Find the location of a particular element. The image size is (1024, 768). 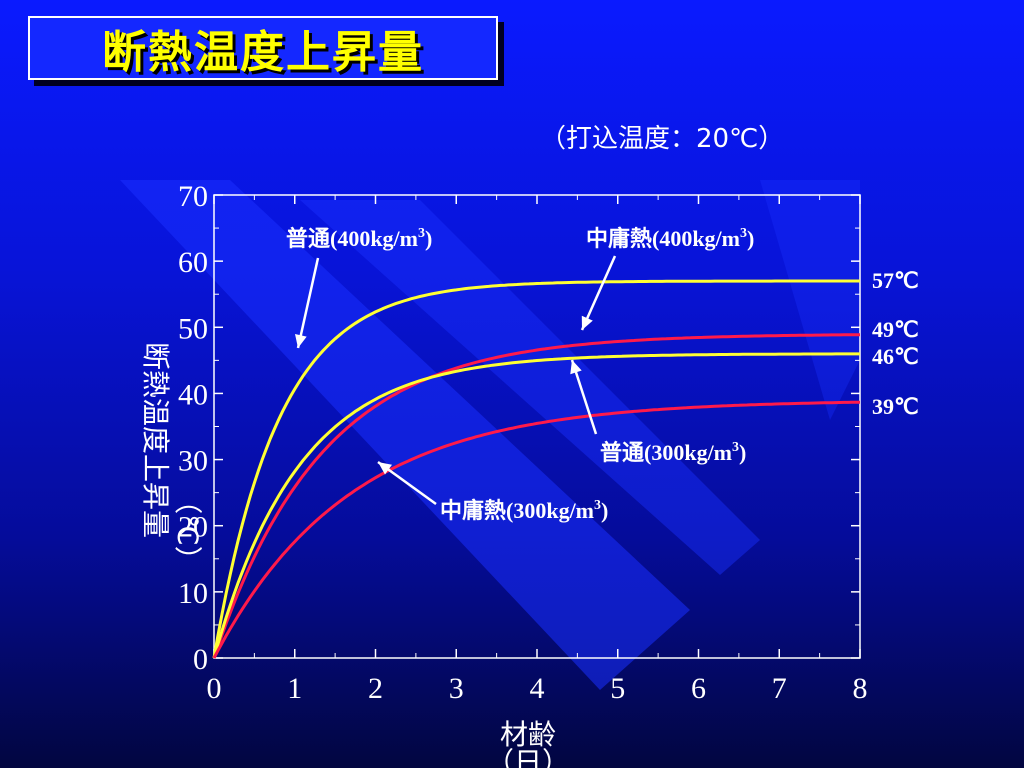

y-tick-label: 40 is located at coordinates (193, 394).